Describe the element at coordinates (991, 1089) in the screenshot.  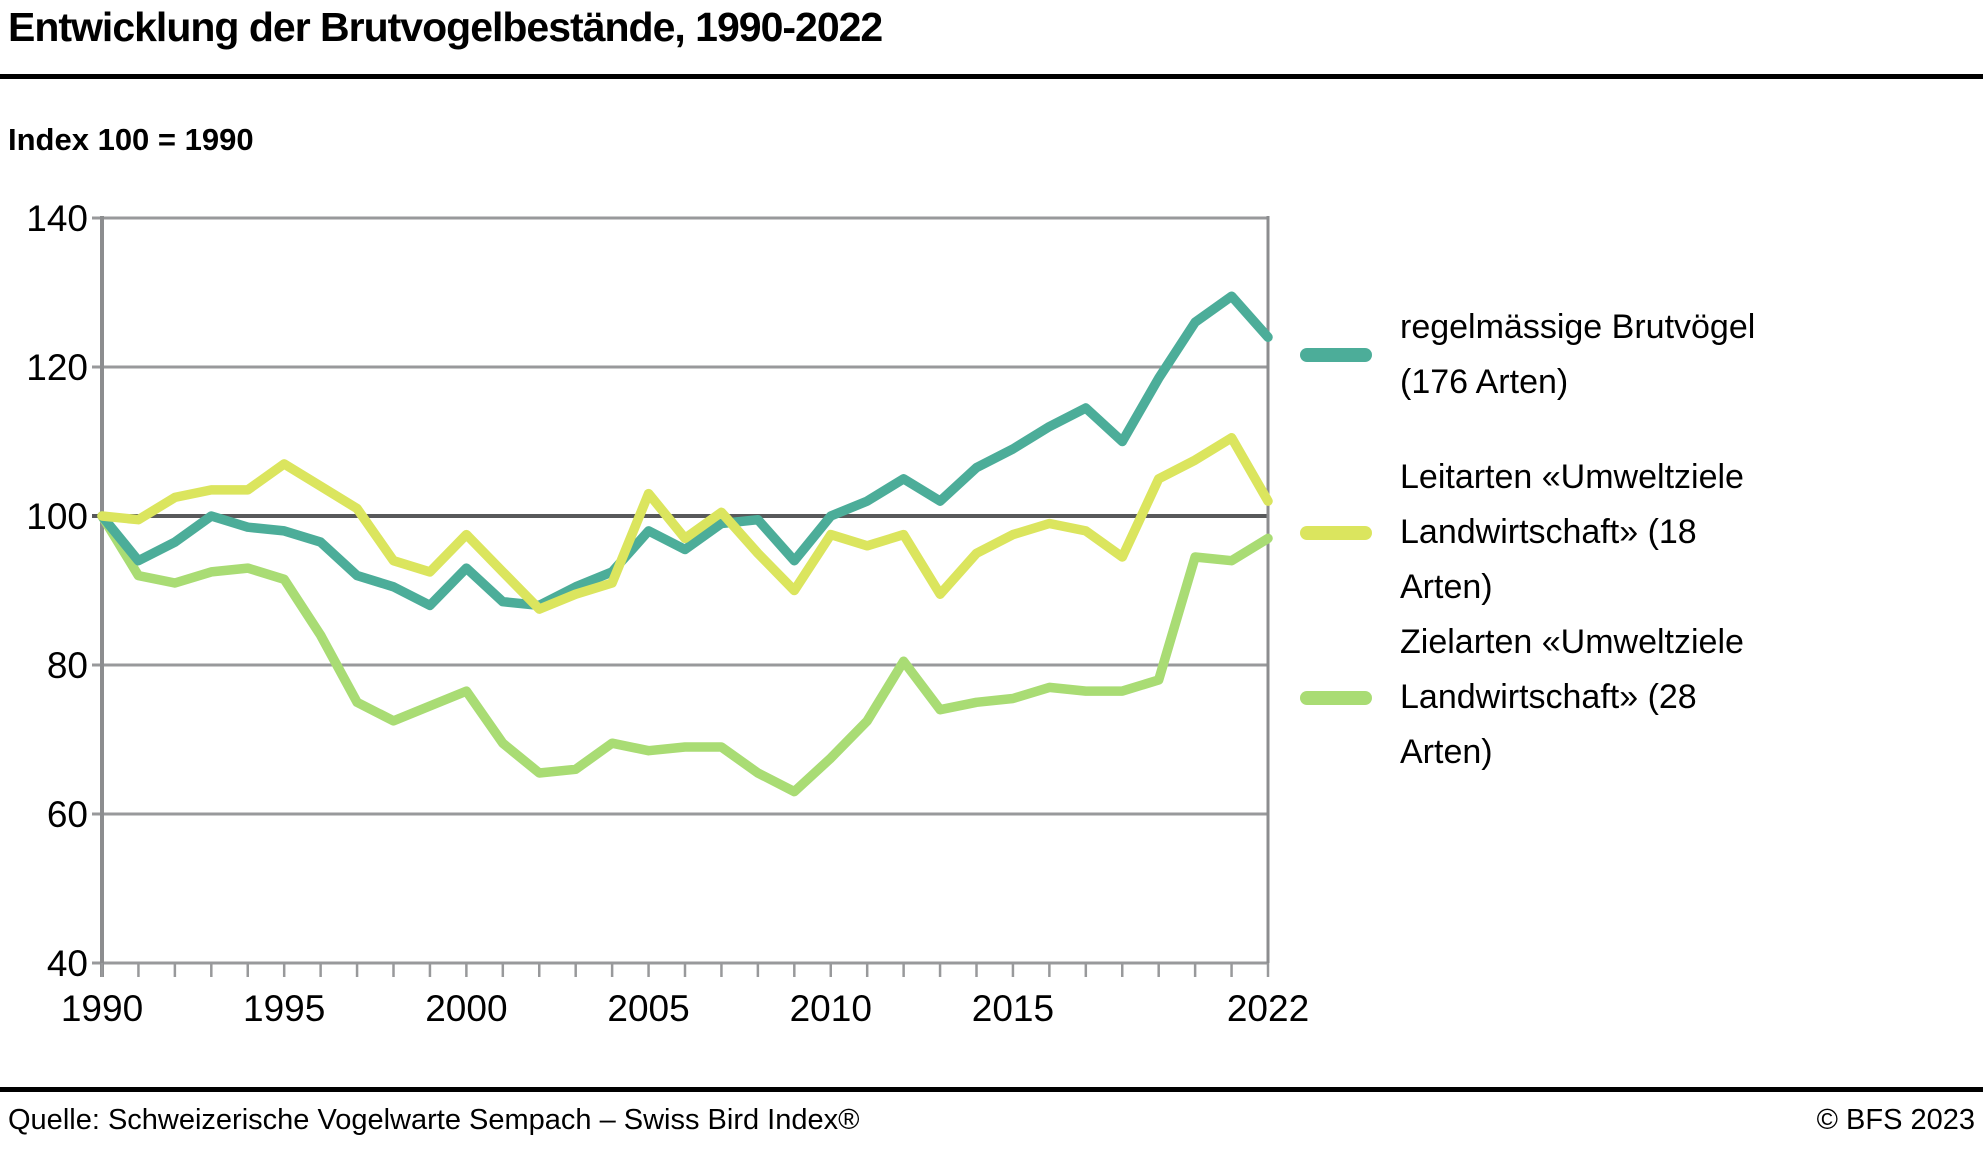
I see `footer-divider` at that location.